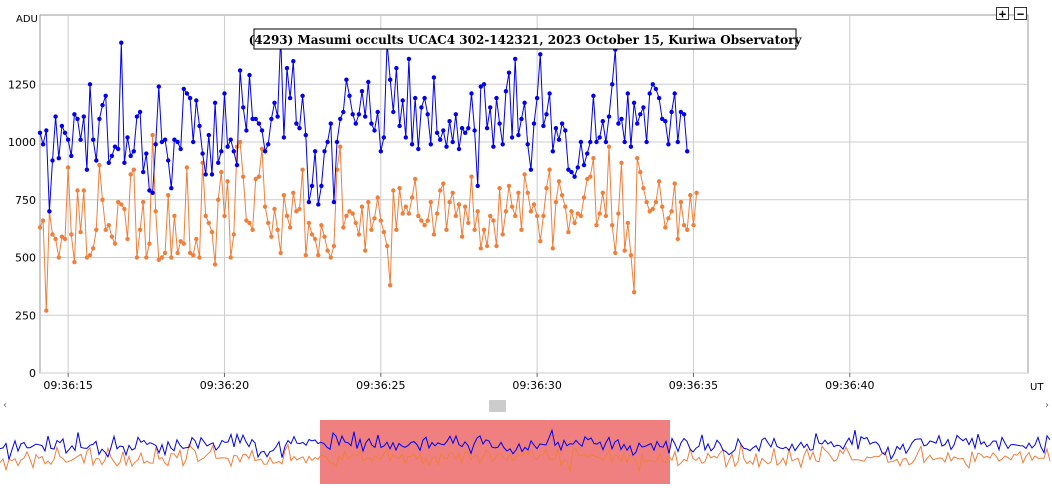 This screenshot has width=1052, height=488. What do you see at coordinates (25, 315) in the screenshot?
I see `y-tick-label: 250` at bounding box center [25, 315].